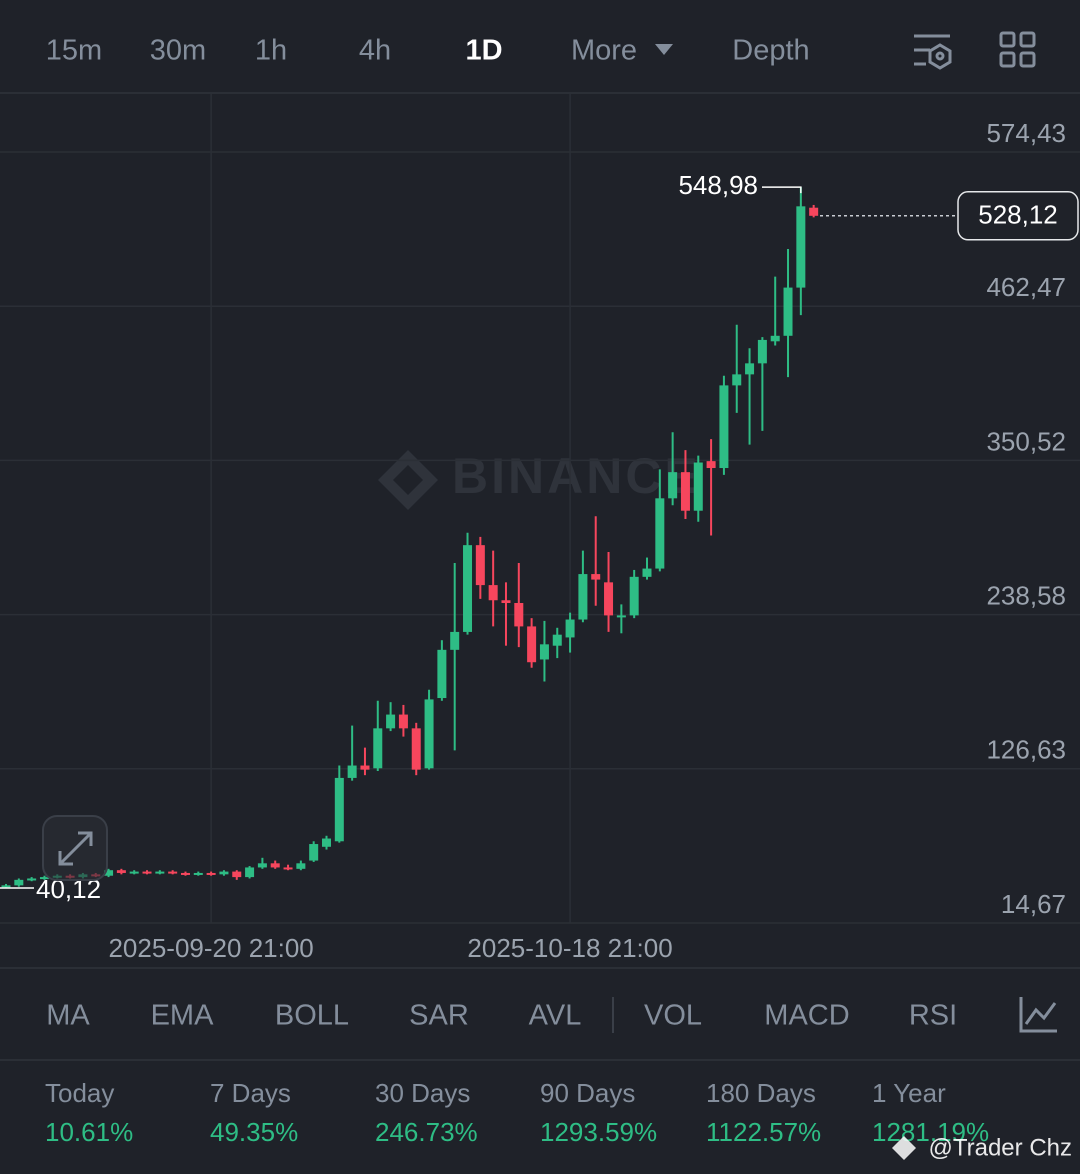 The height and width of the screenshot is (1174, 1080). What do you see at coordinates (210, 948) in the screenshot?
I see `x-tick-label: 2025-09-20 21:00` at bounding box center [210, 948].